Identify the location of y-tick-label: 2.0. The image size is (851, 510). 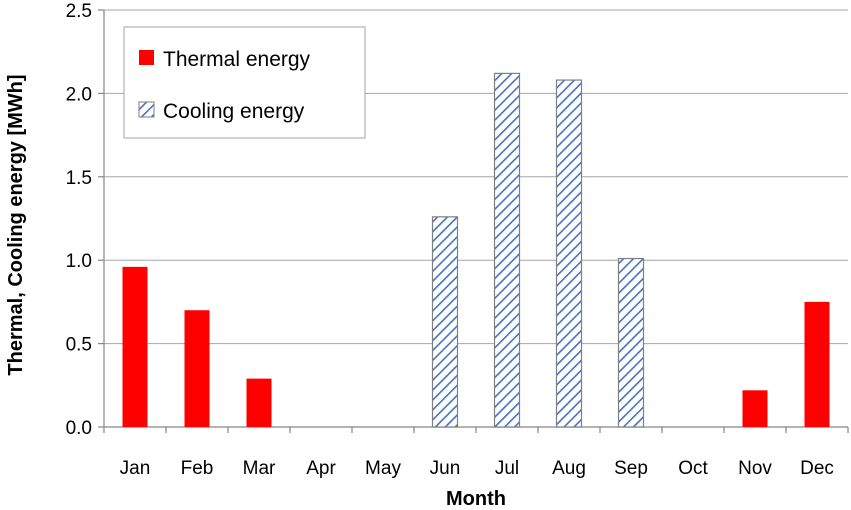
(79, 94).